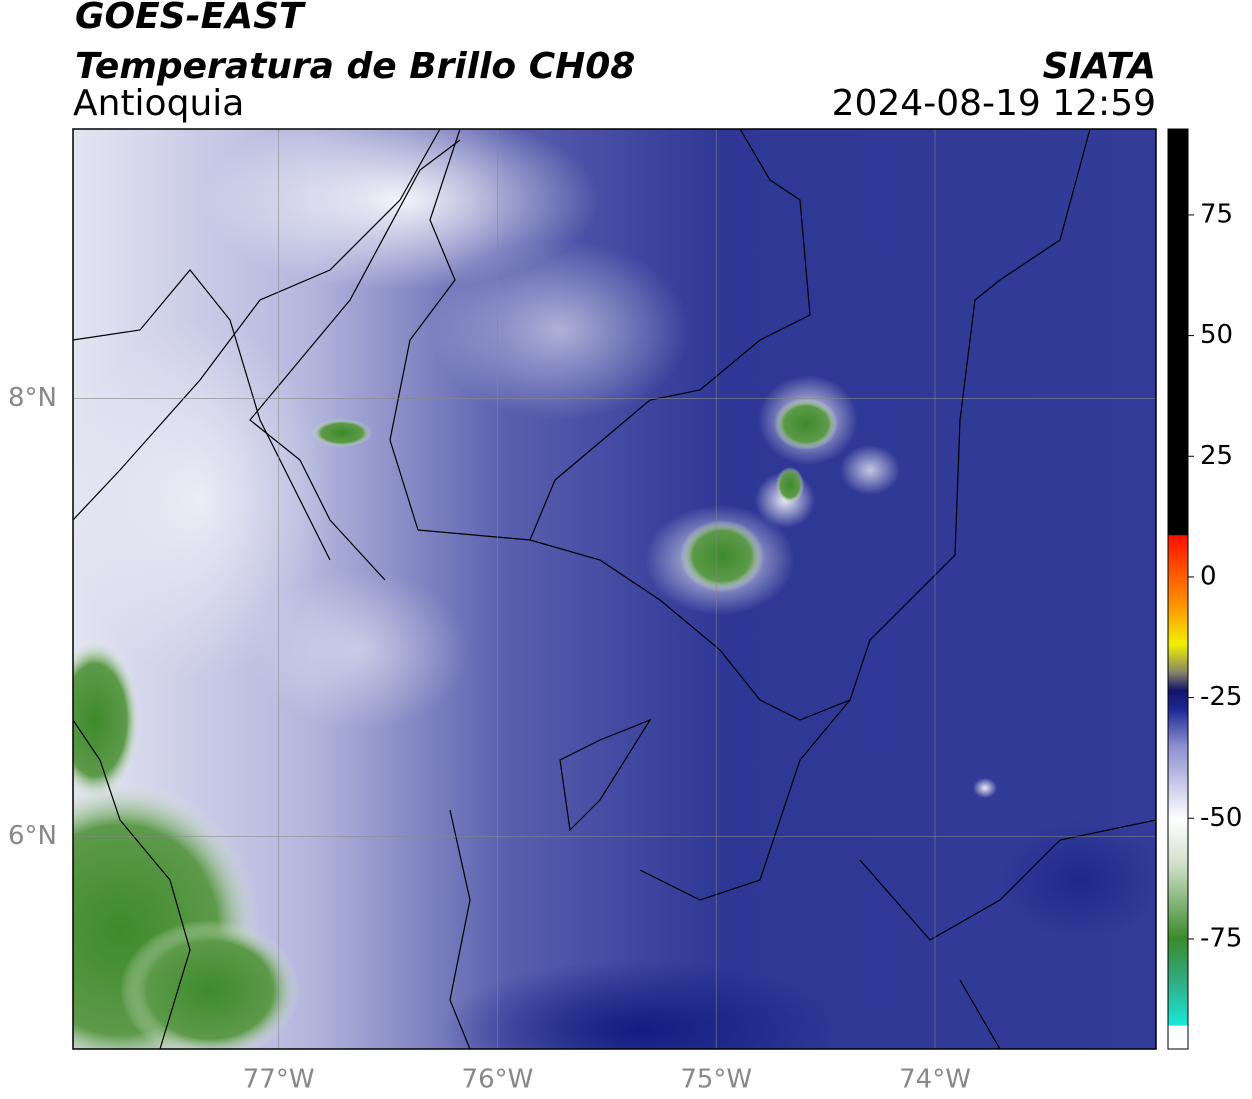  Describe the element at coordinates (935, 1080) in the screenshot. I see `x-tick-label: 74°W` at that location.